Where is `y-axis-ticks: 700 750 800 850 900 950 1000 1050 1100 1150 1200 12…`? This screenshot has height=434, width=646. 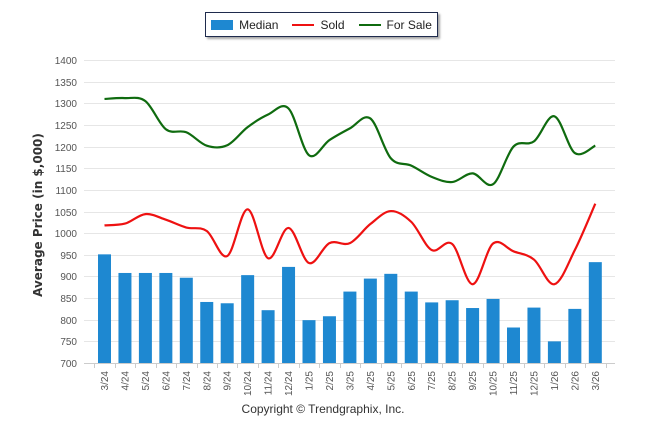
y-axis-ticks: 700 750 800 850 900 950 1000 1050 1100 1150 1200 12… is located at coordinates (66, 213).